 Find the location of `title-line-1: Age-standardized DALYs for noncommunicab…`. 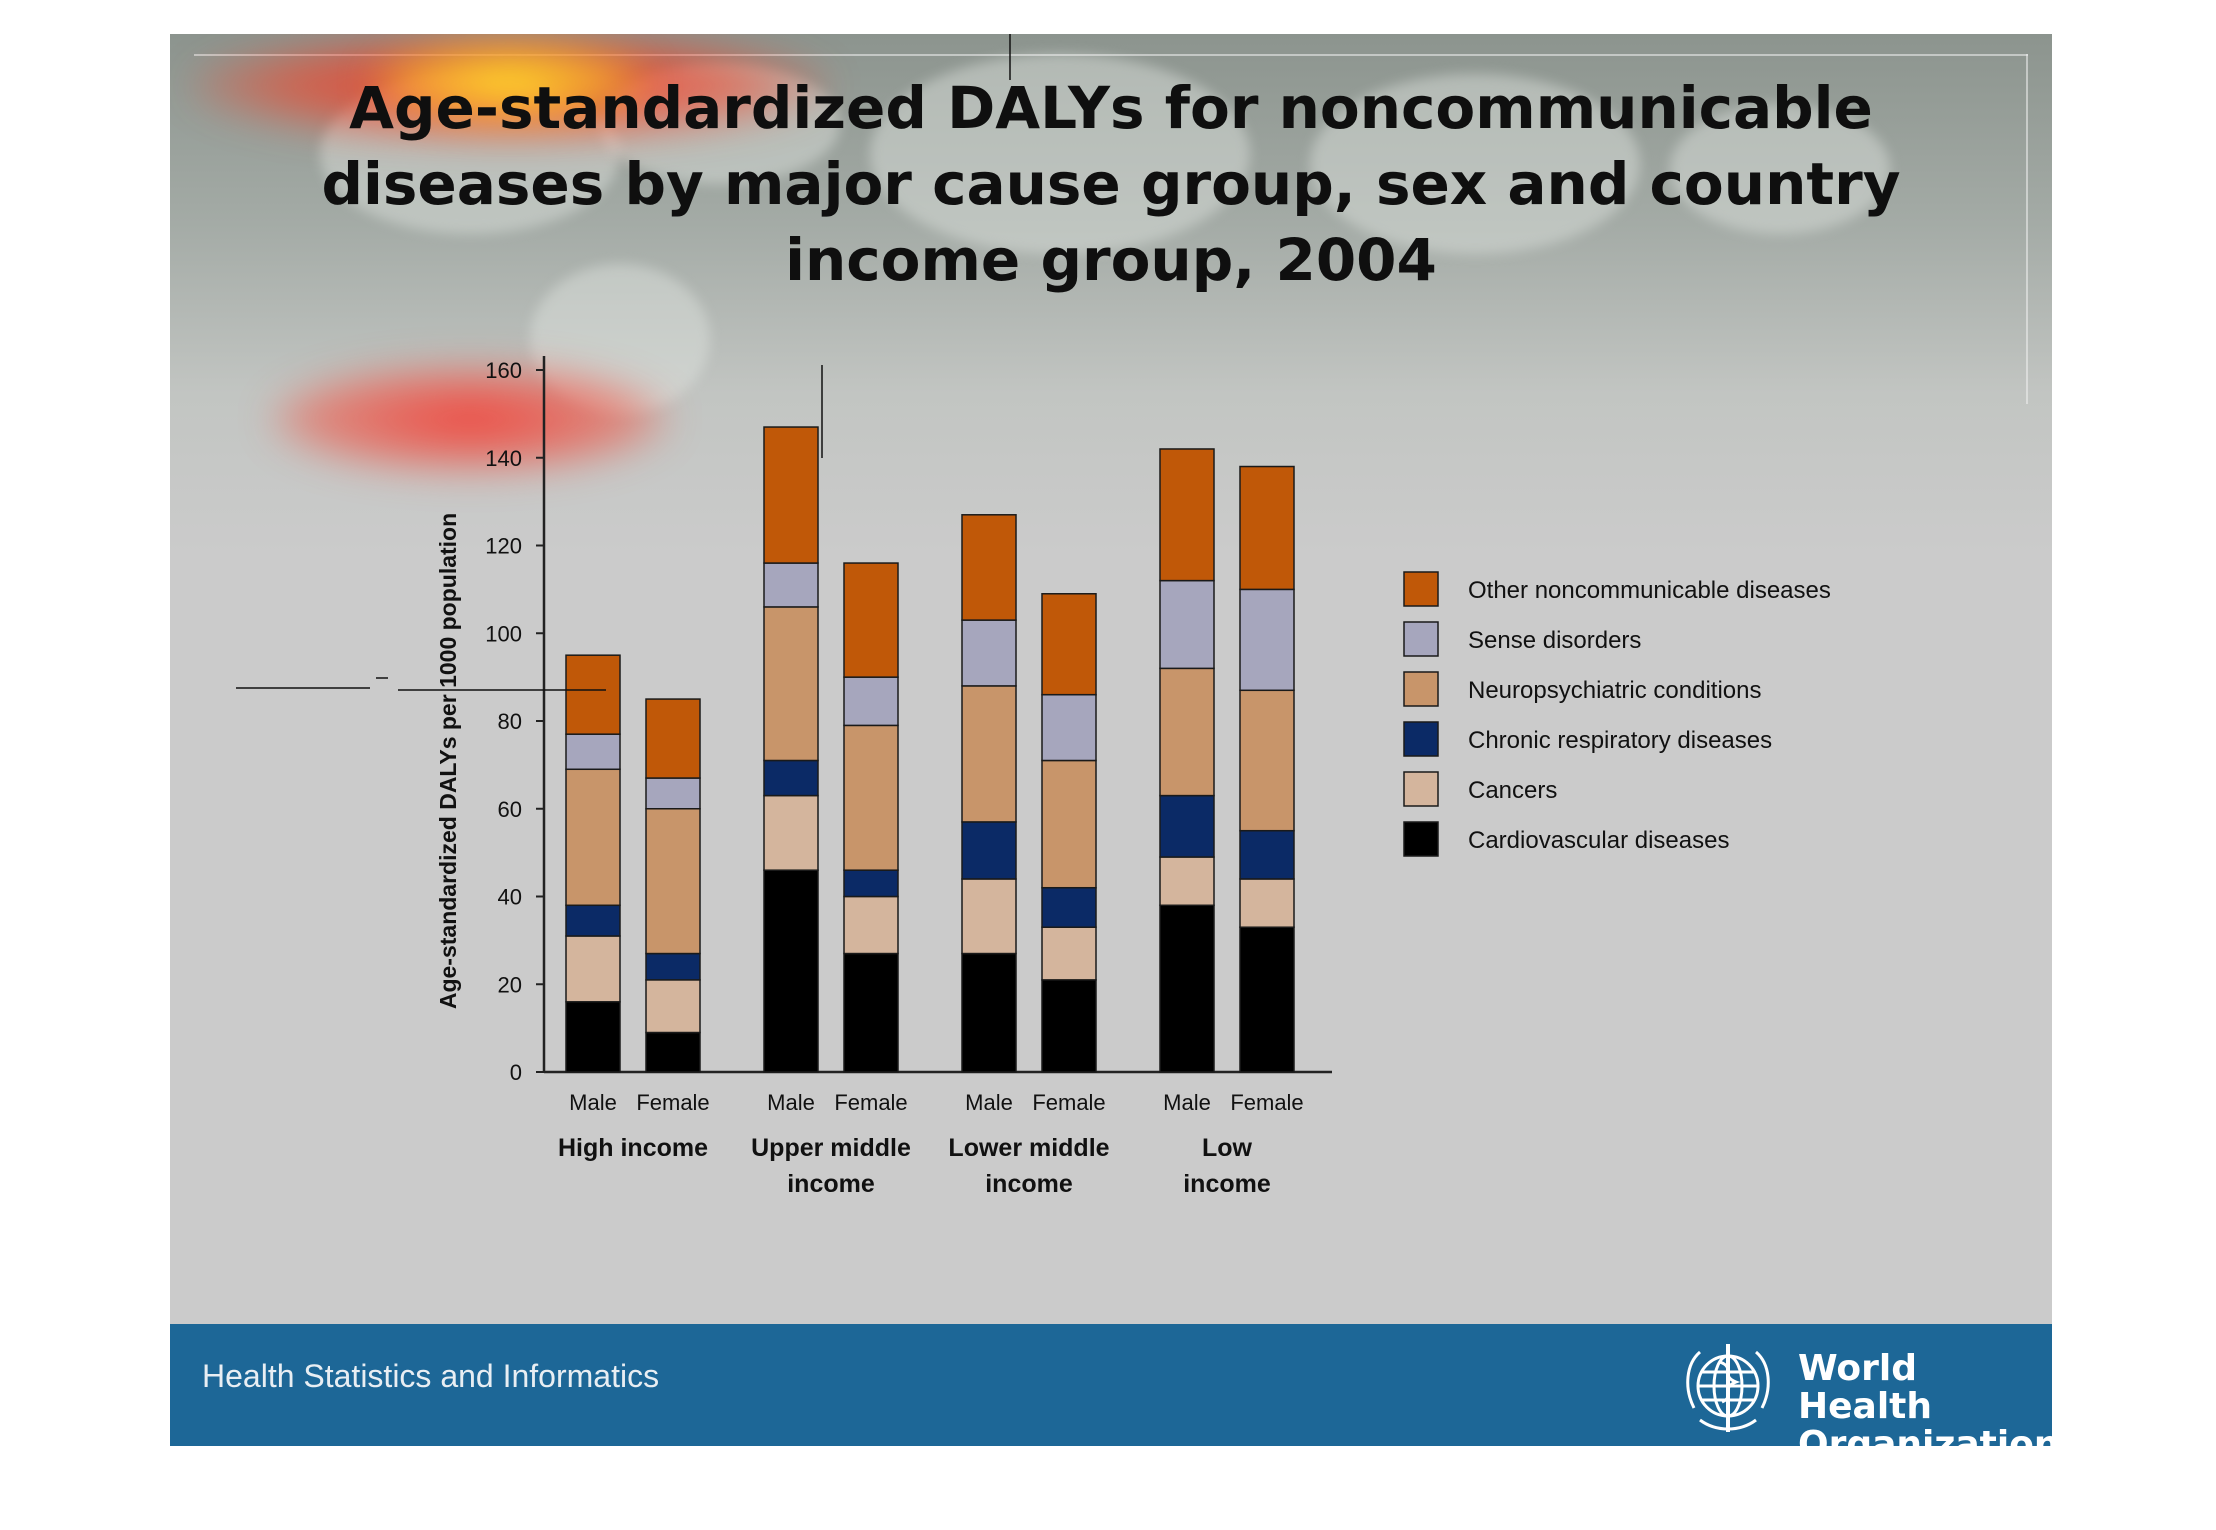

title-line-1: Age-standardized DALYs for noncommunicab… is located at coordinates (1111, 108).